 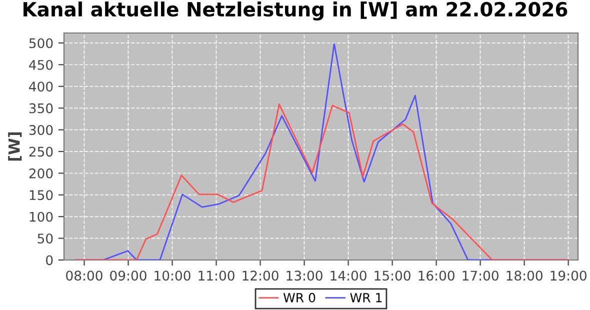 I want to click on legend-label: WR 1, so click(x=366, y=297).